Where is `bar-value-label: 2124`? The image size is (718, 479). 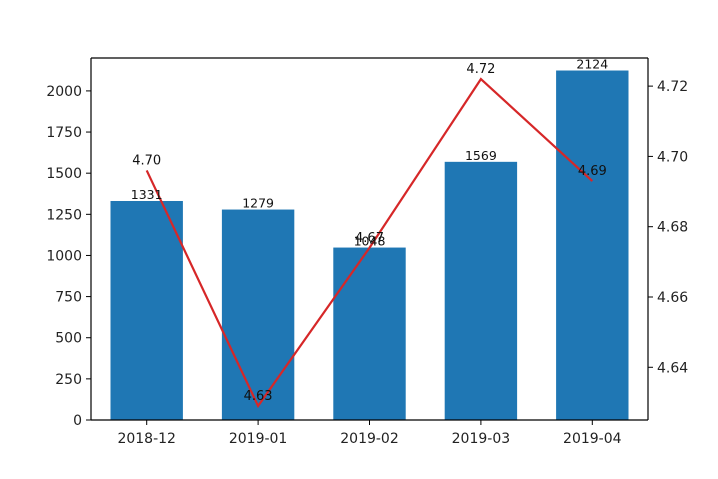 bar-value-label: 2124 is located at coordinates (592, 64).